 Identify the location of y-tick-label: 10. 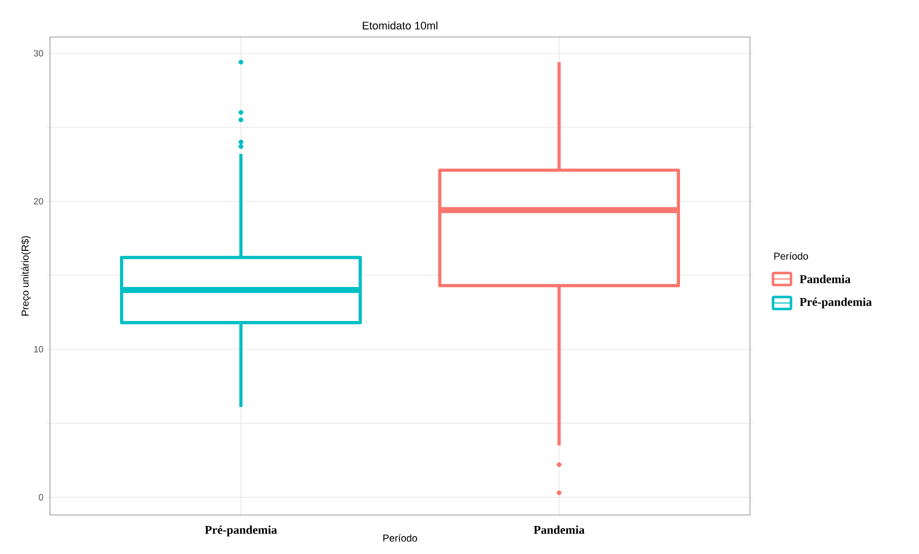
(39, 349).